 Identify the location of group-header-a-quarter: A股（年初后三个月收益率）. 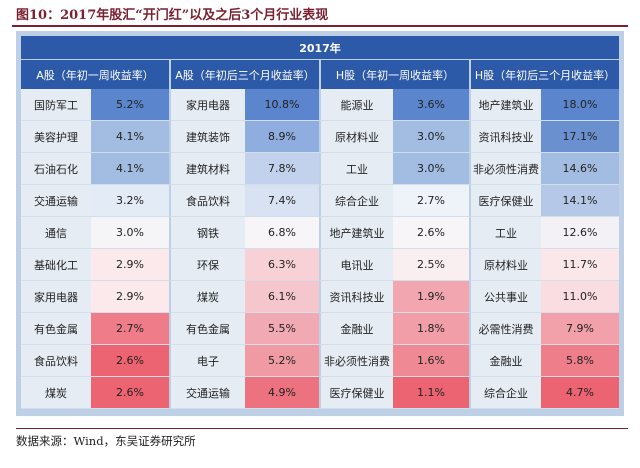
(244, 74).